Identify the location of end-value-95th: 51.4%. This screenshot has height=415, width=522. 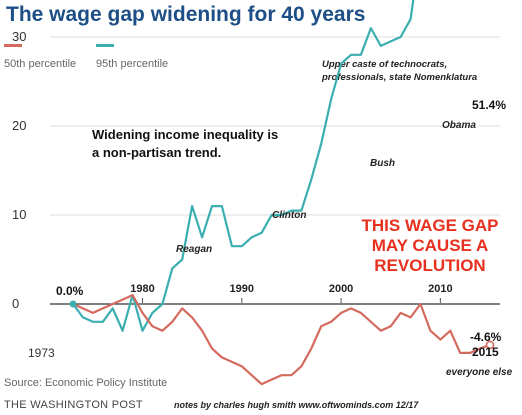
(489, 105).